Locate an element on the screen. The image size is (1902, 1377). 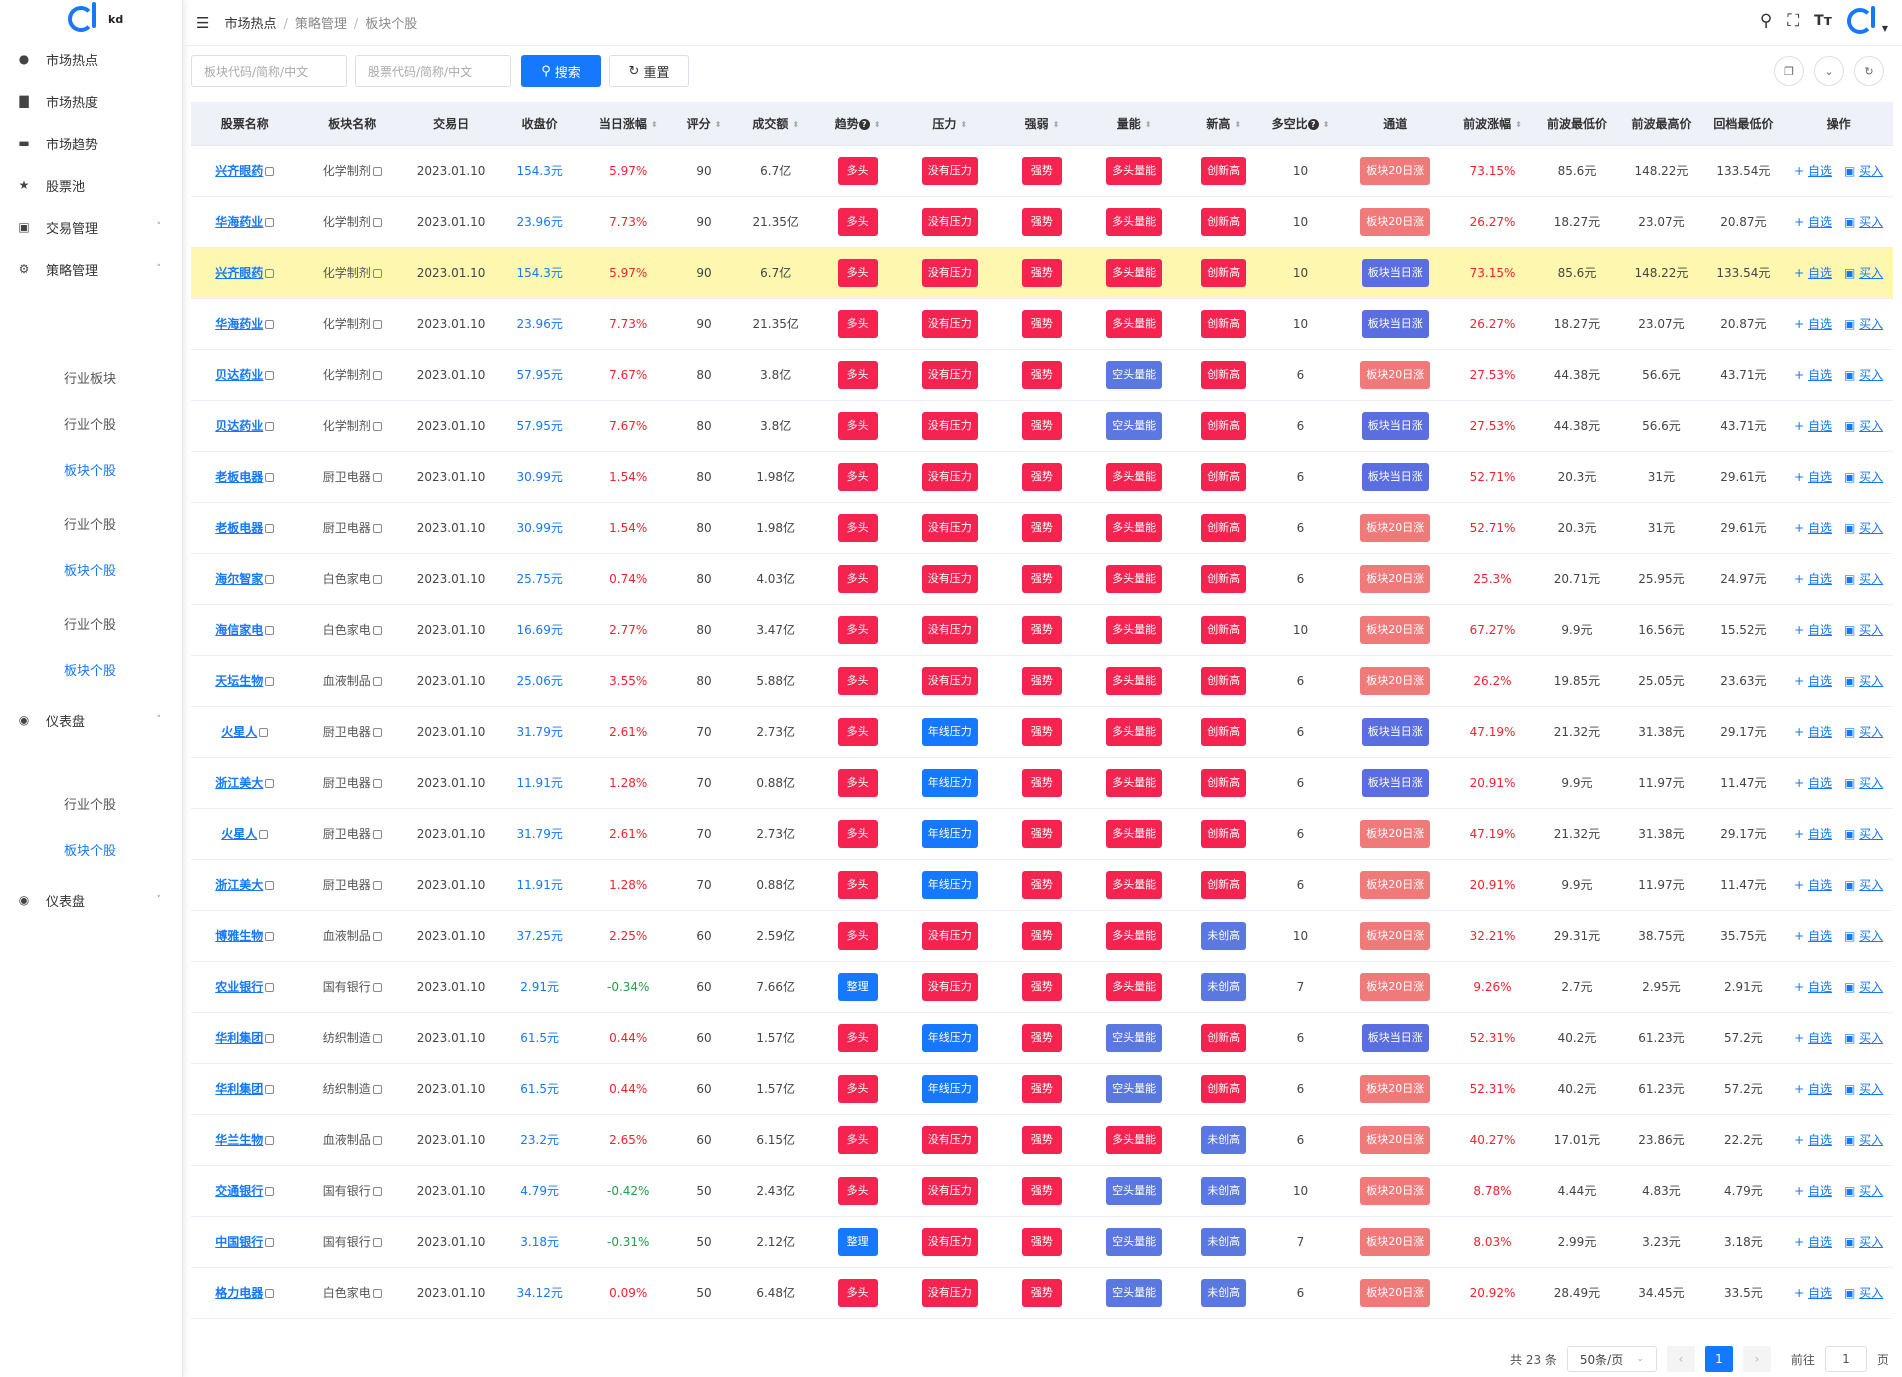
column-header: 新高 ⬍ is located at coordinates (1224, 124).